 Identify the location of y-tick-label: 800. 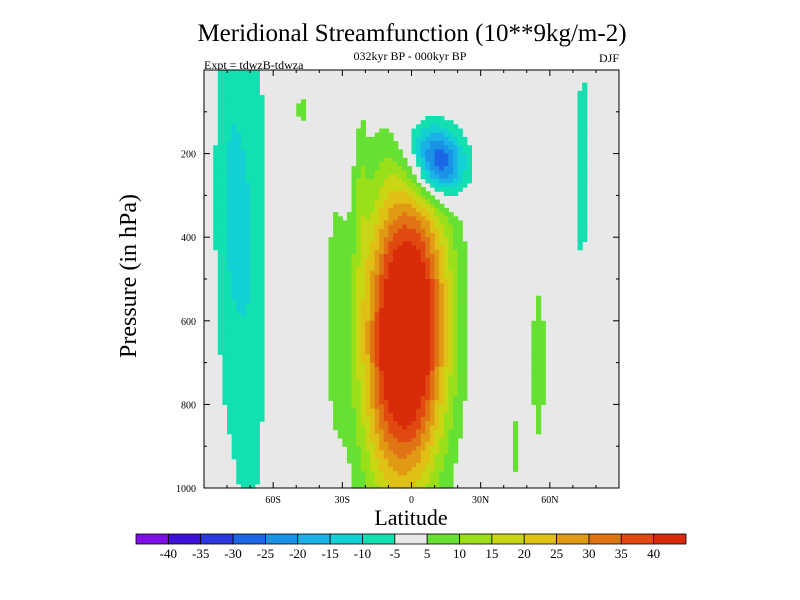
(188, 405).